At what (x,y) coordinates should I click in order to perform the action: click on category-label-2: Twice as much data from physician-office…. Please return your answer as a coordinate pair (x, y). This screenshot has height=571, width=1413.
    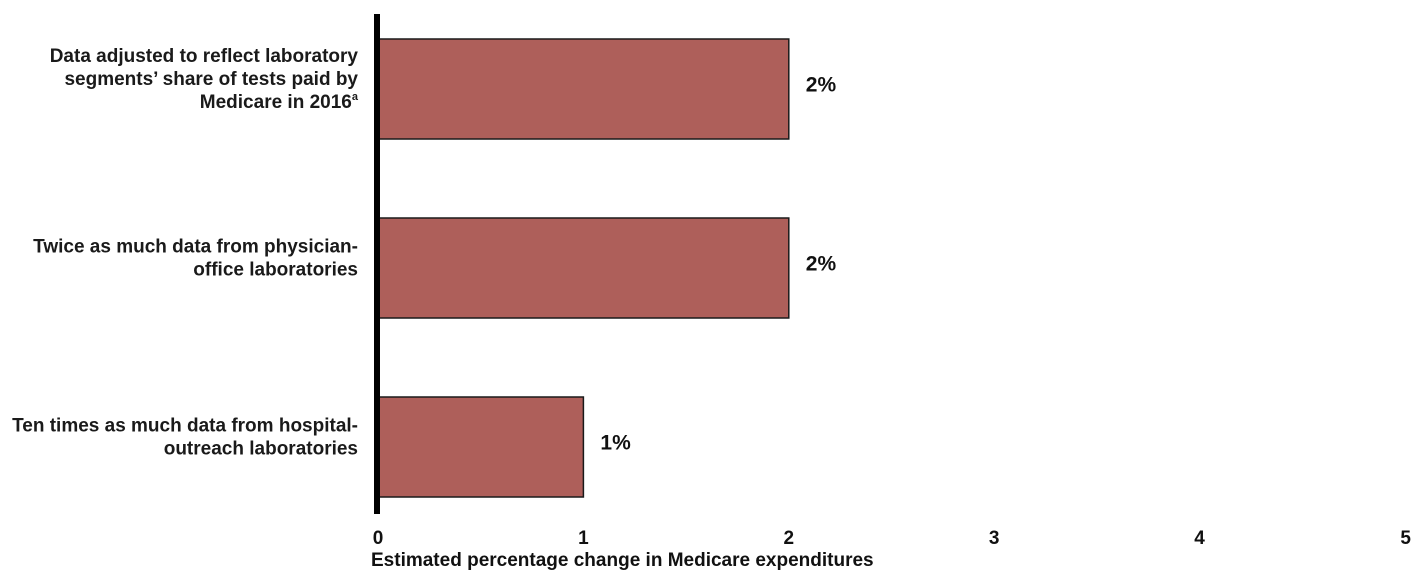
    Looking at the image, I should click on (195, 259).